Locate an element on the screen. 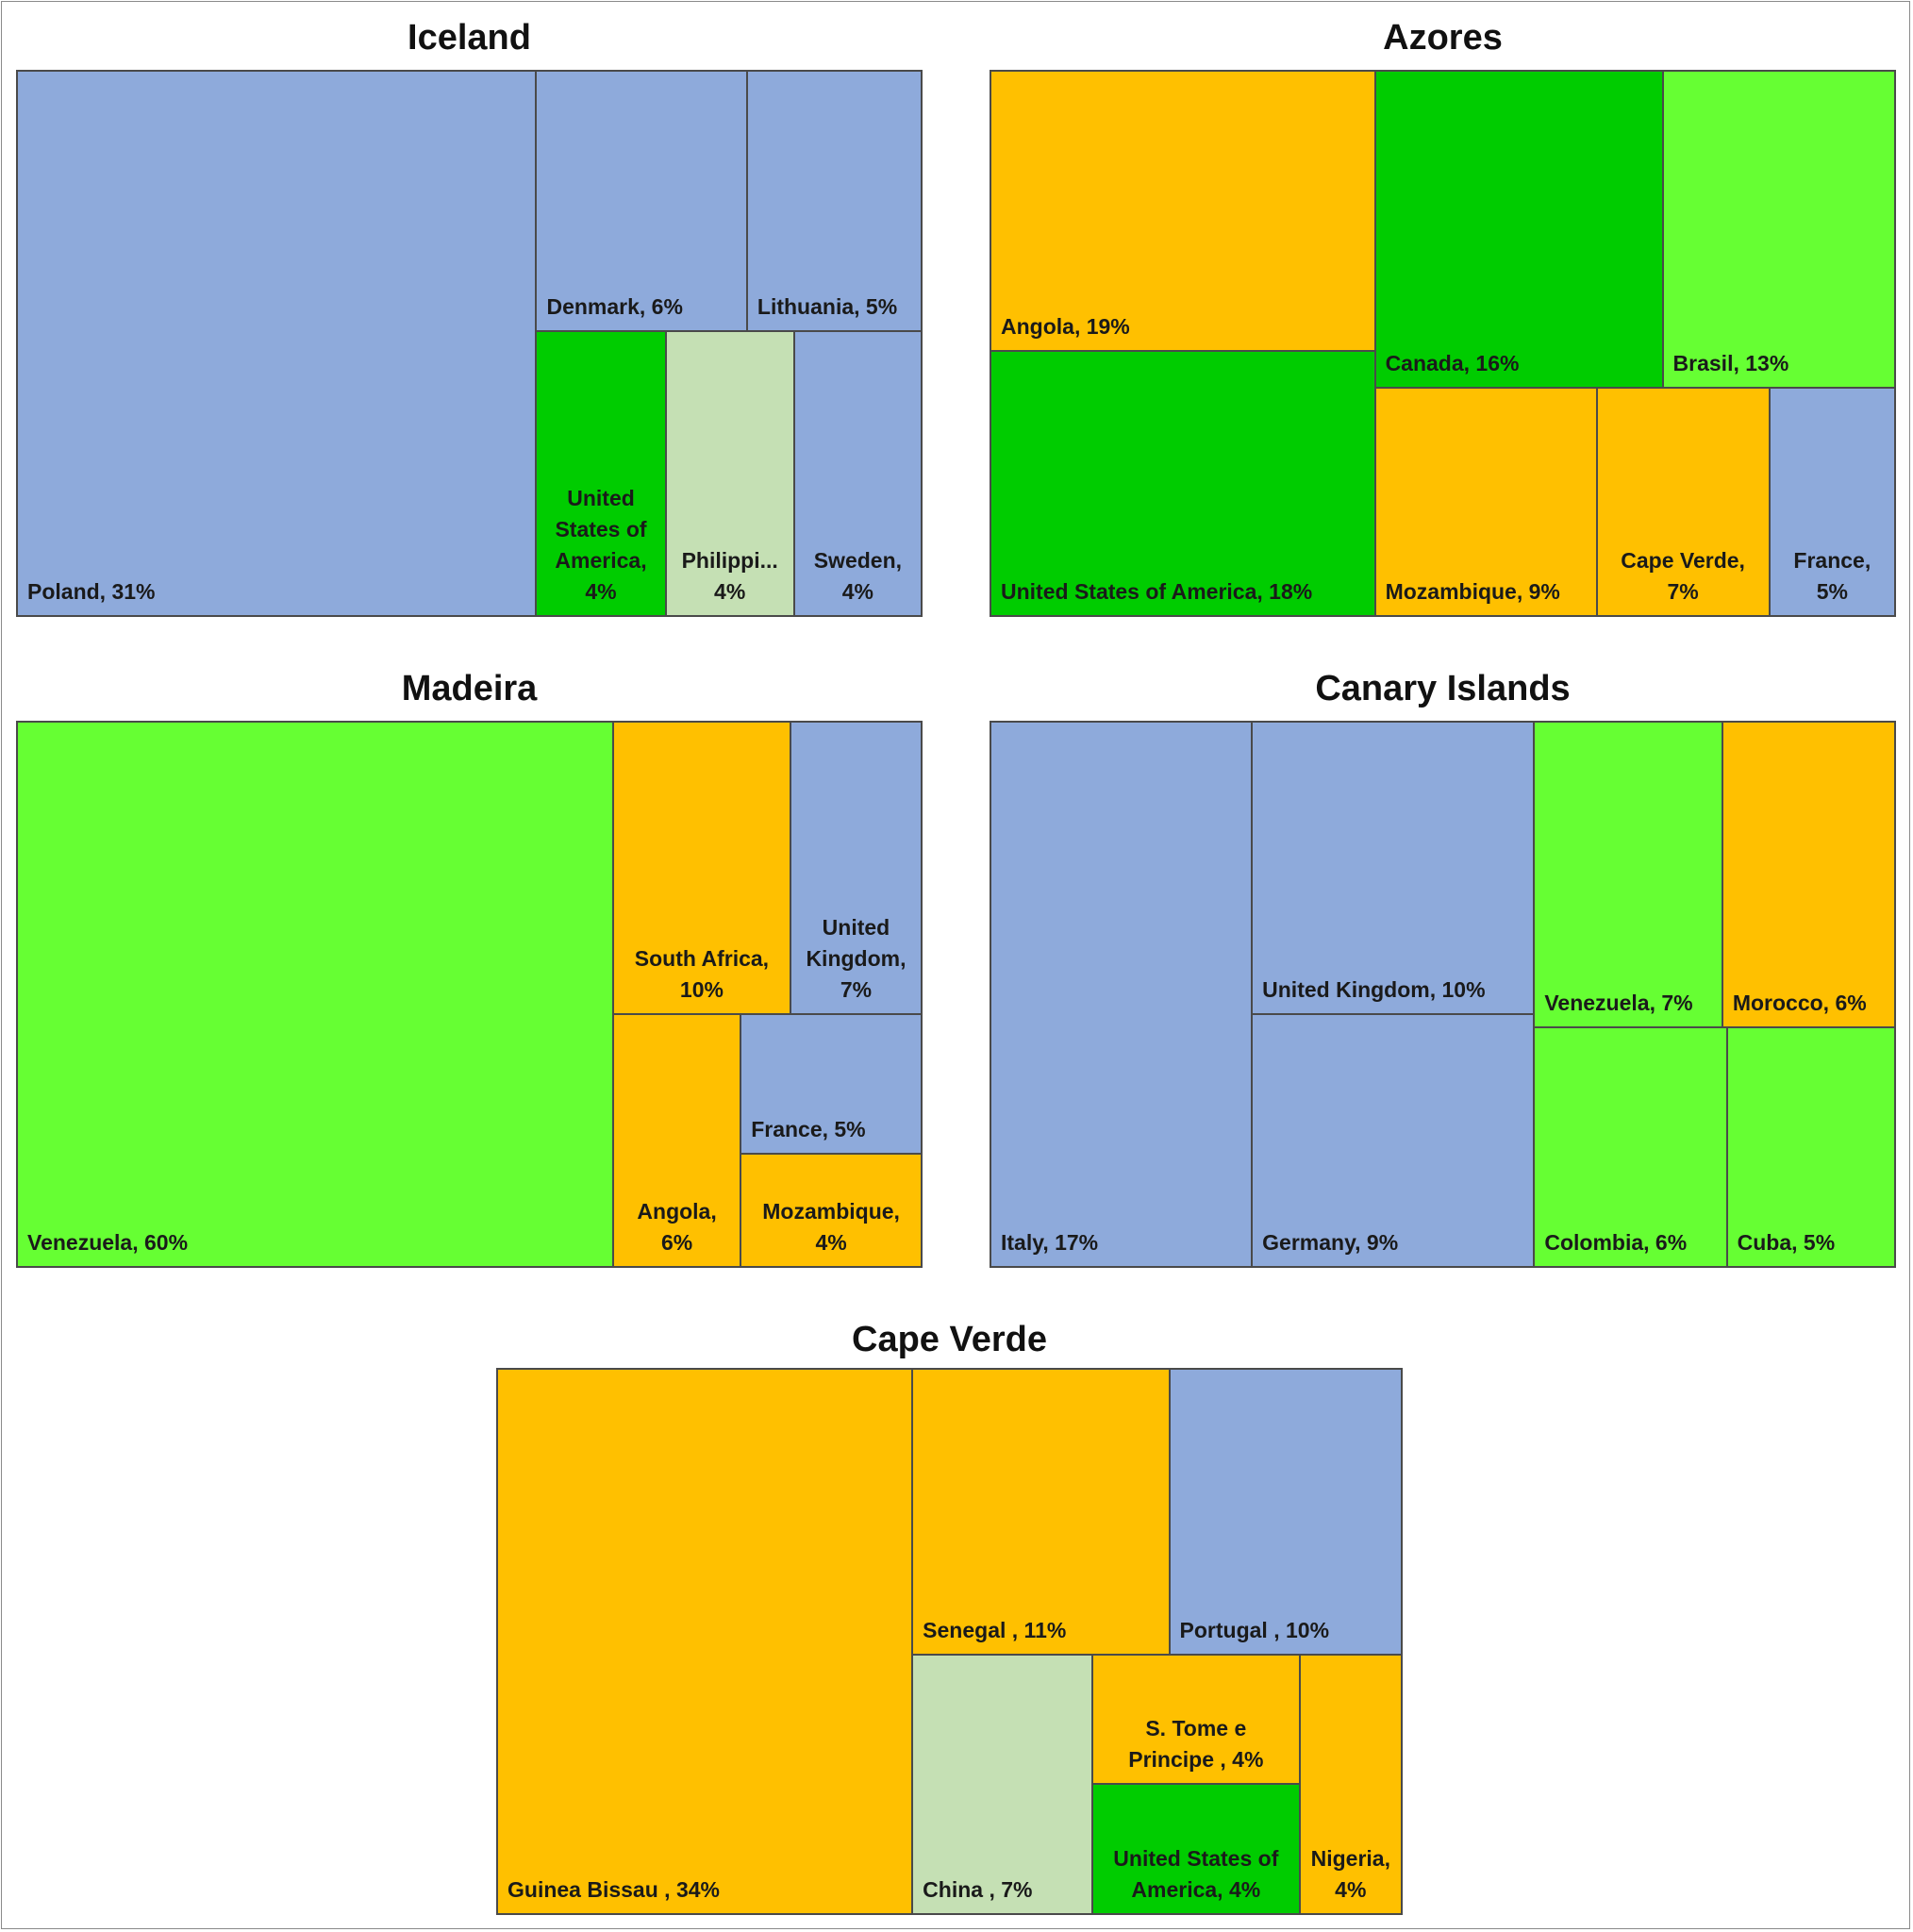 The width and height of the screenshot is (1913, 1932). tile-cape-verde: Cape Verde, 7% is located at coordinates (1683, 501).